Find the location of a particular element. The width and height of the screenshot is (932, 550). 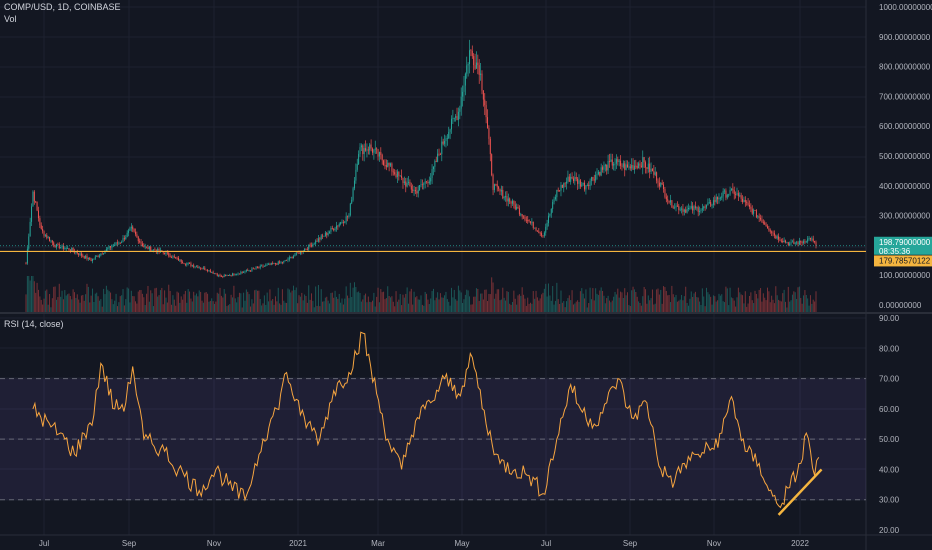

support-badge is located at coordinates (903, 261).